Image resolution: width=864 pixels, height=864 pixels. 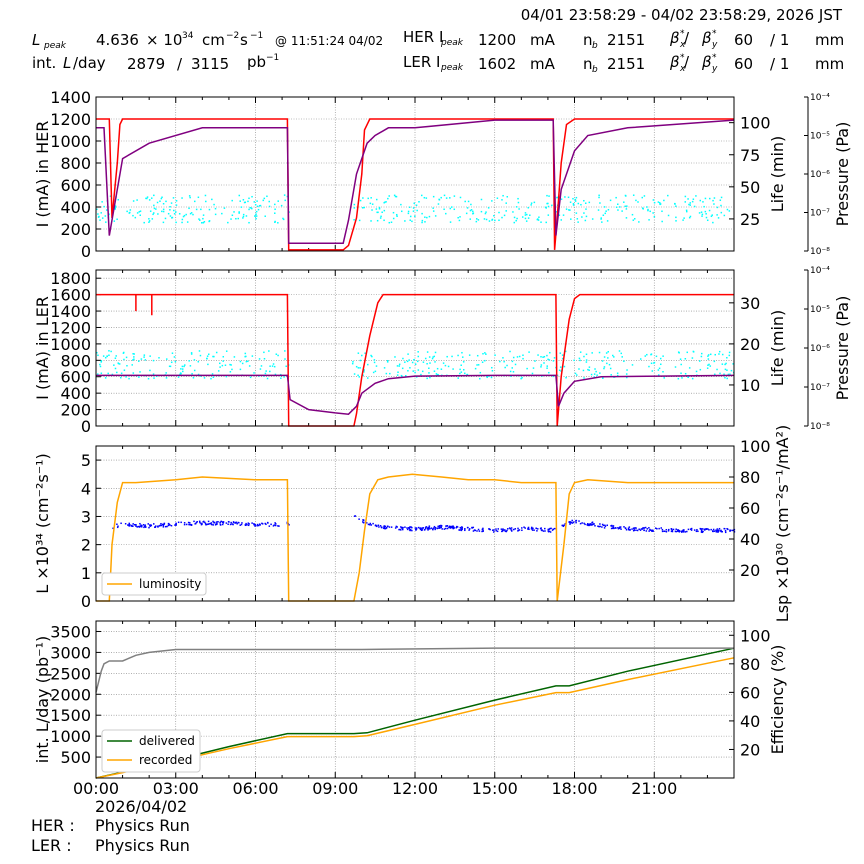 I want to click on lsp-scatter, so click(x=424, y=524).